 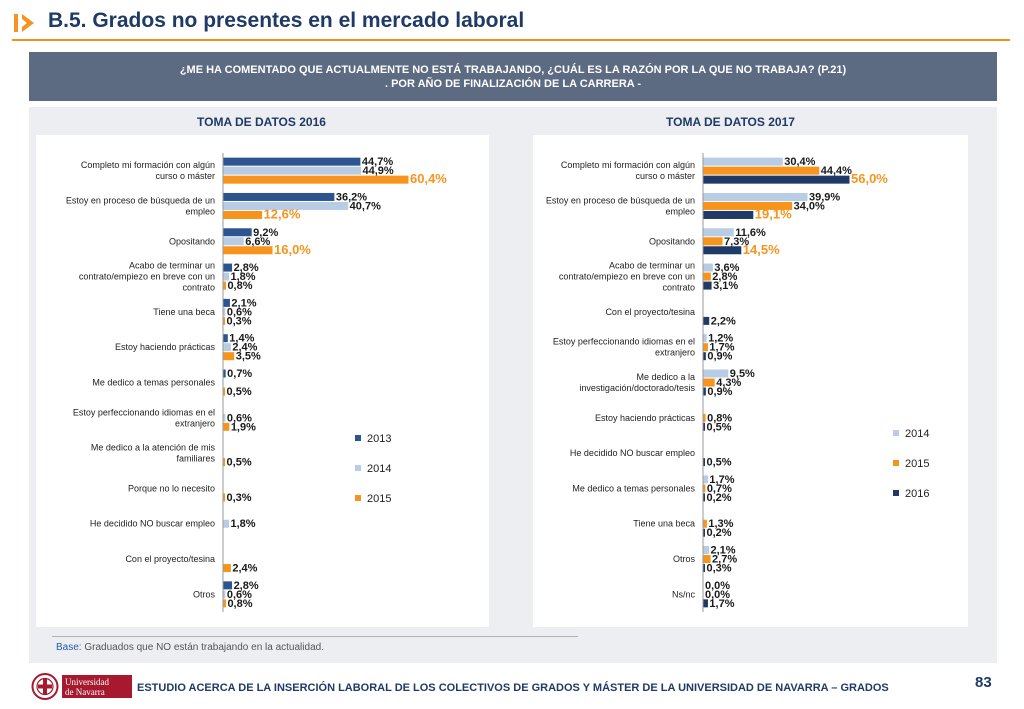 What do you see at coordinates (243, 427) in the screenshot?
I see `data-label-2015-estoy-perfeccionando-idiomas-en-el-extra: 1,9%` at bounding box center [243, 427].